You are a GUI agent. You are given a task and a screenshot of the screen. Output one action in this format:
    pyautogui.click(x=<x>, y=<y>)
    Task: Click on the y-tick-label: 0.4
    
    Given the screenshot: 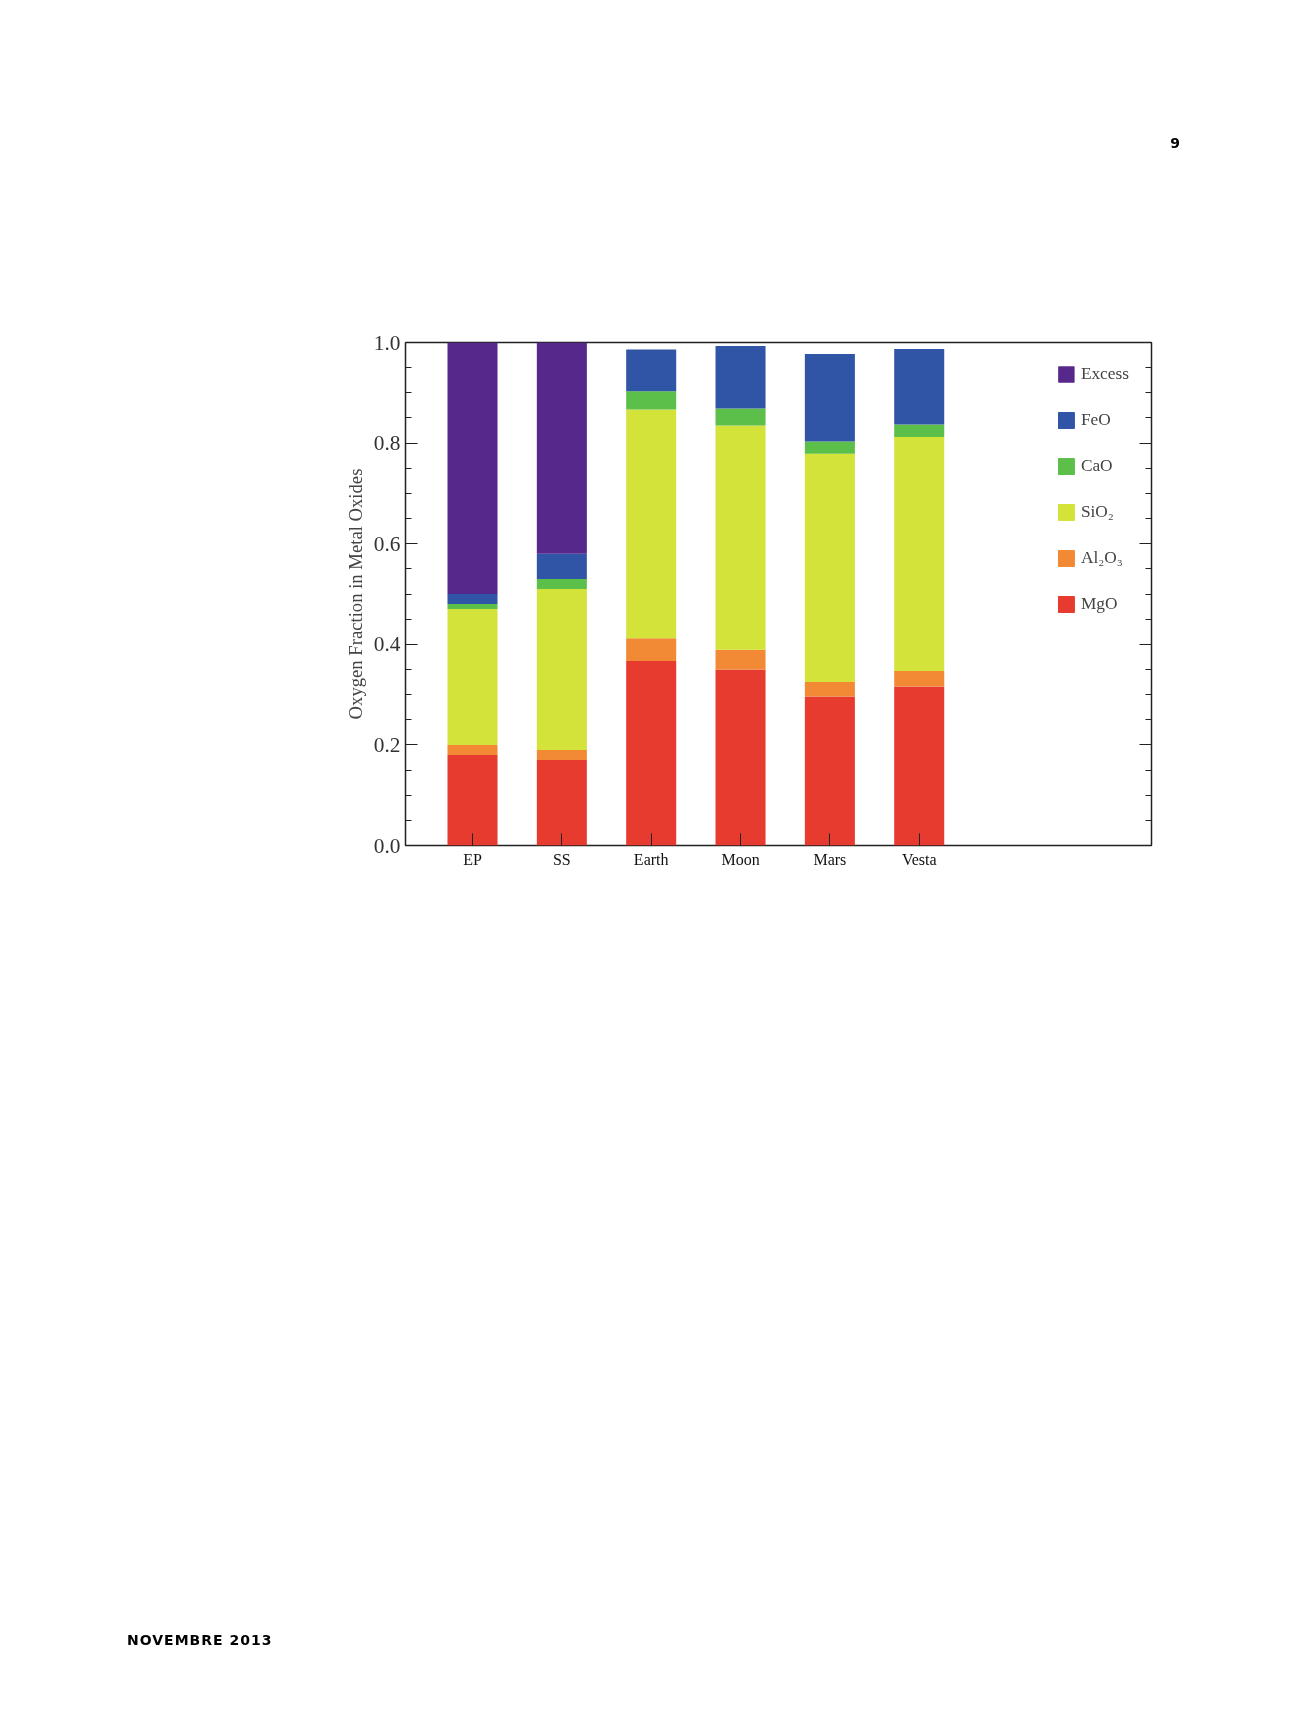 What is the action you would take?
    pyautogui.click(x=387, y=644)
    